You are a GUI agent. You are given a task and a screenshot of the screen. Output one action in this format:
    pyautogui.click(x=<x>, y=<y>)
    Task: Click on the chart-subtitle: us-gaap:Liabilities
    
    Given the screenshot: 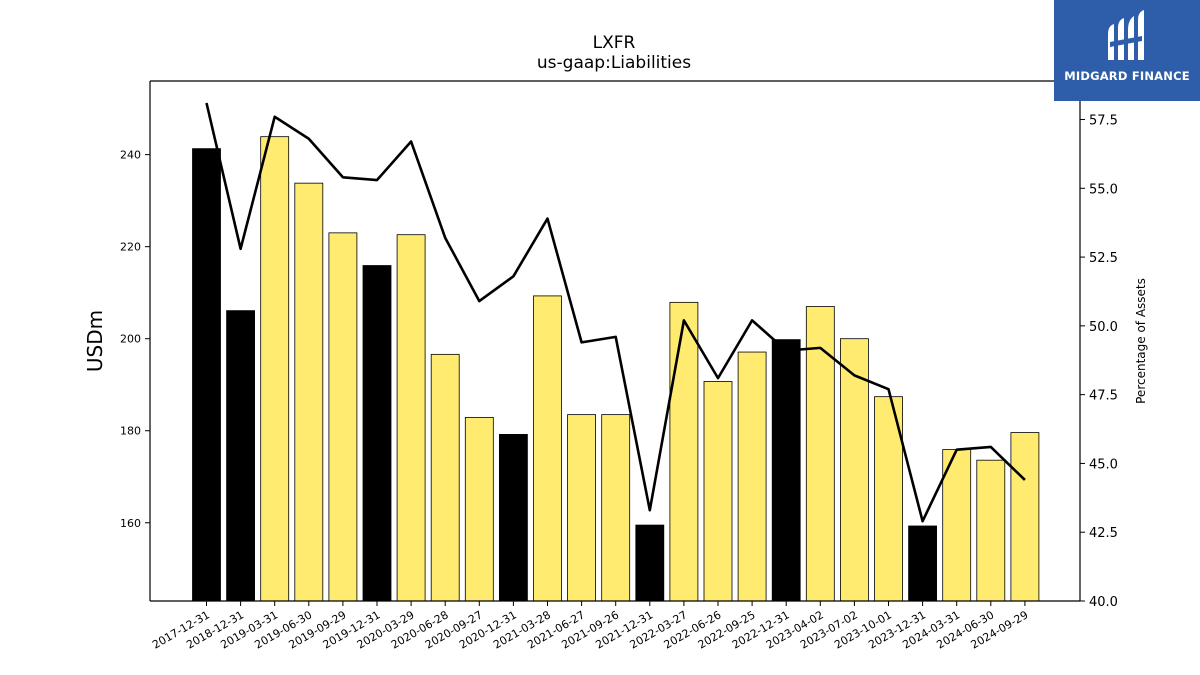 What is the action you would take?
    pyautogui.click(x=614, y=63)
    